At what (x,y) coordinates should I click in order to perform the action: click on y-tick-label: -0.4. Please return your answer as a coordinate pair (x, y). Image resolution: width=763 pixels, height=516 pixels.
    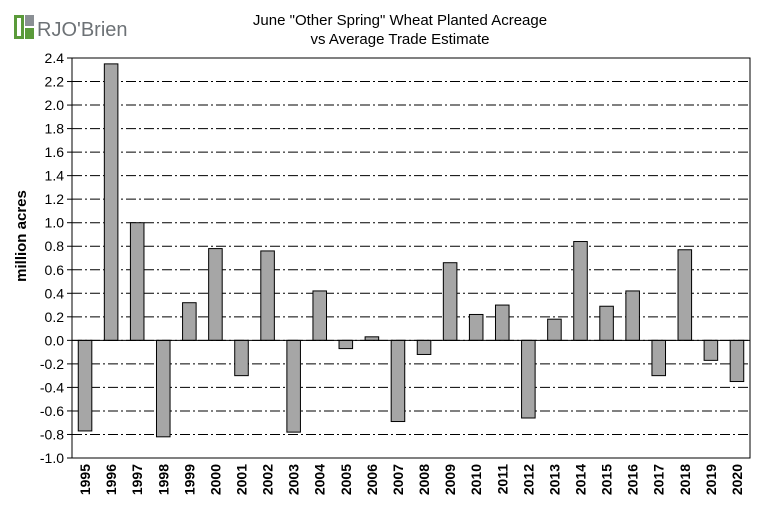
    Looking at the image, I should click on (52, 387).